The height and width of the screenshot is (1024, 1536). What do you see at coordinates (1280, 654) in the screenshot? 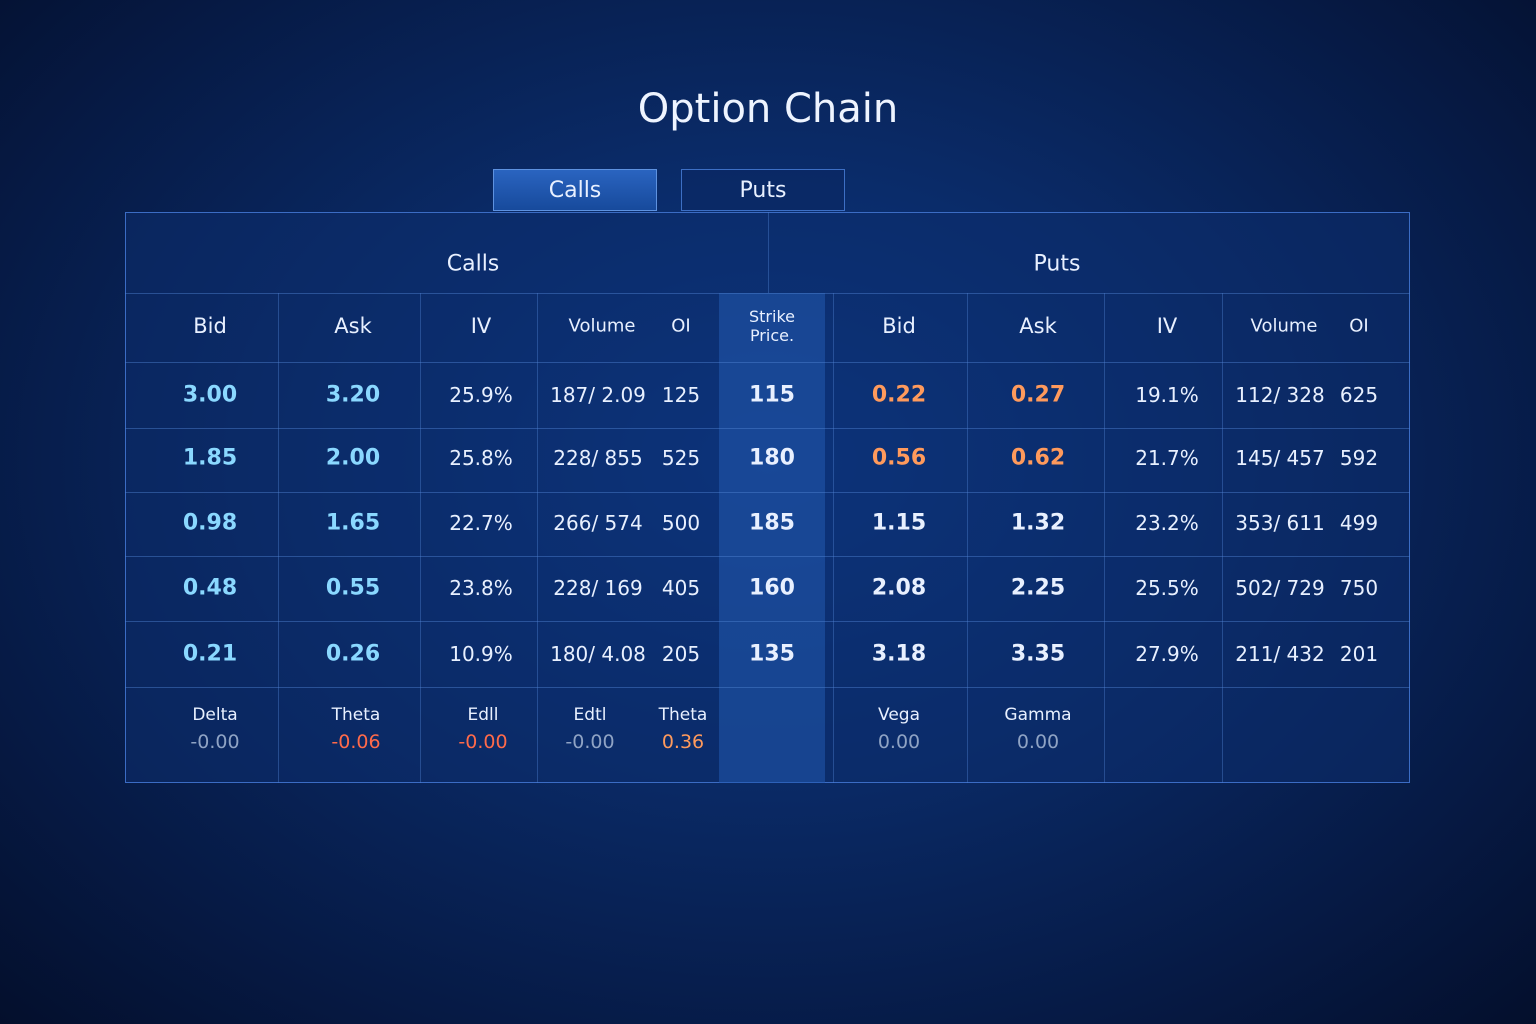
I see `cell: 211/ 432` at bounding box center [1280, 654].